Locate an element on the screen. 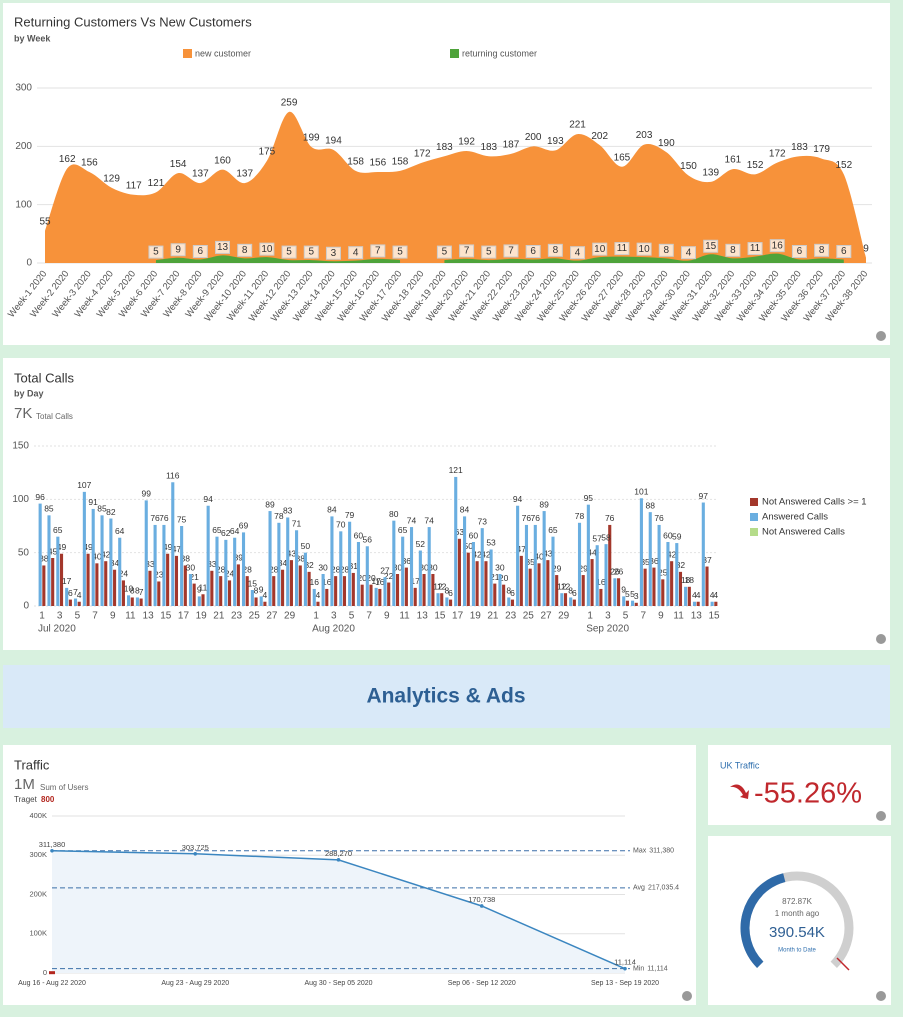 This screenshot has width=903, height=1017. data-label: 156 is located at coordinates (89, 163).